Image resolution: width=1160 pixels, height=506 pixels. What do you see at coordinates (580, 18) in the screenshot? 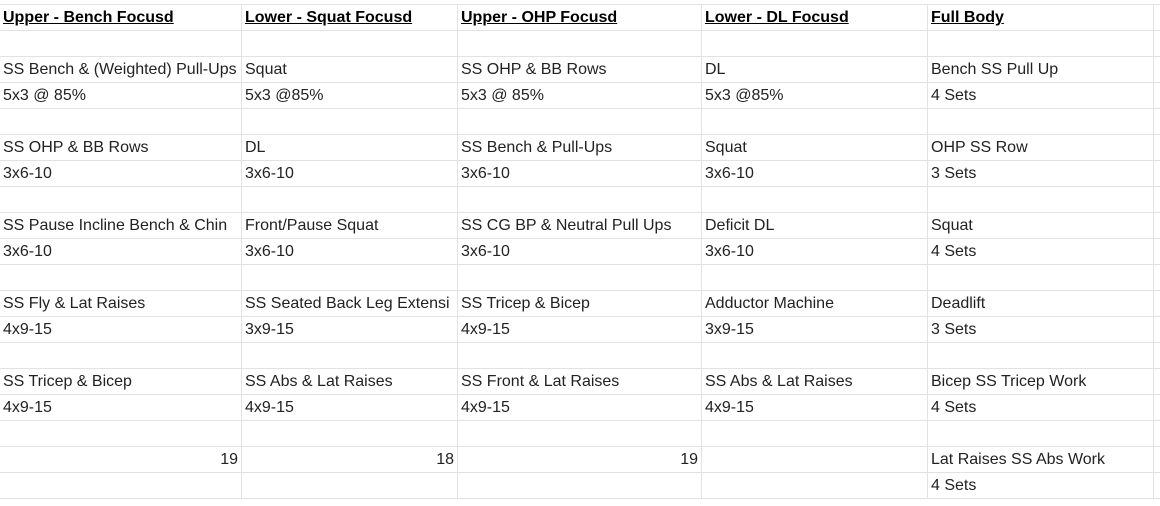
I see `column-header: Upper - OHP Focusd` at bounding box center [580, 18].